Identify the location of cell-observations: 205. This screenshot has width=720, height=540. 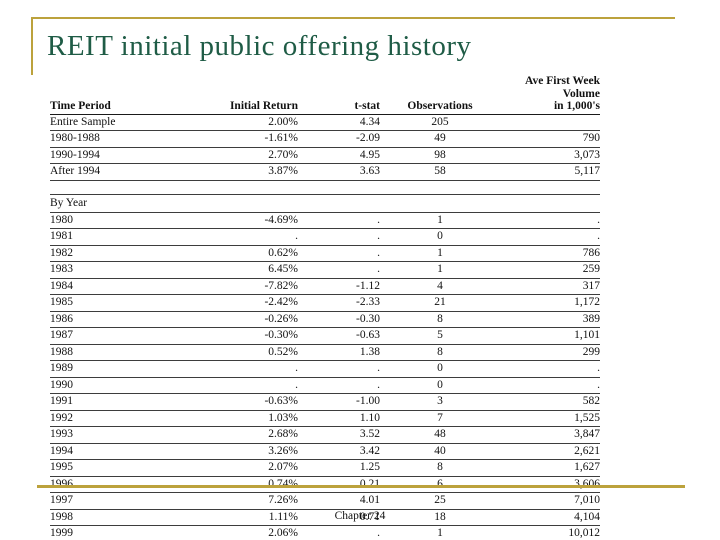
(440, 121).